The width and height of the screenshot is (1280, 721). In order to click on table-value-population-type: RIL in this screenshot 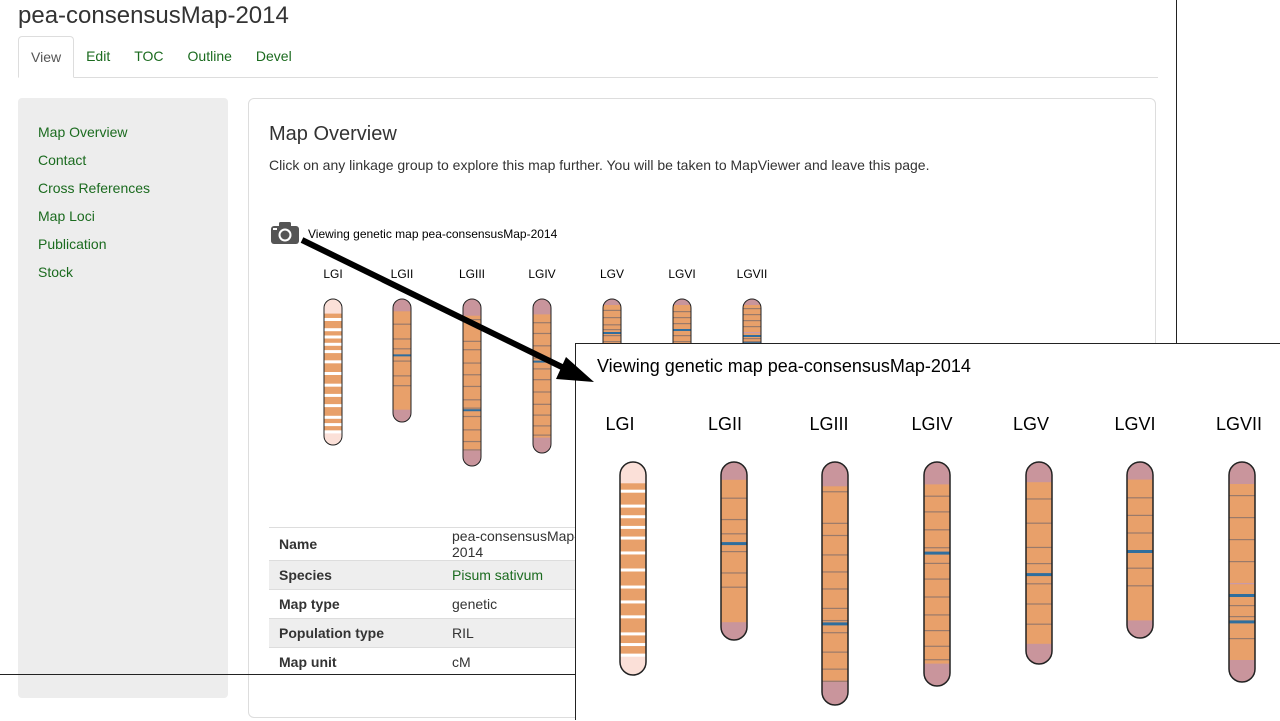, I will do `click(515, 633)`.